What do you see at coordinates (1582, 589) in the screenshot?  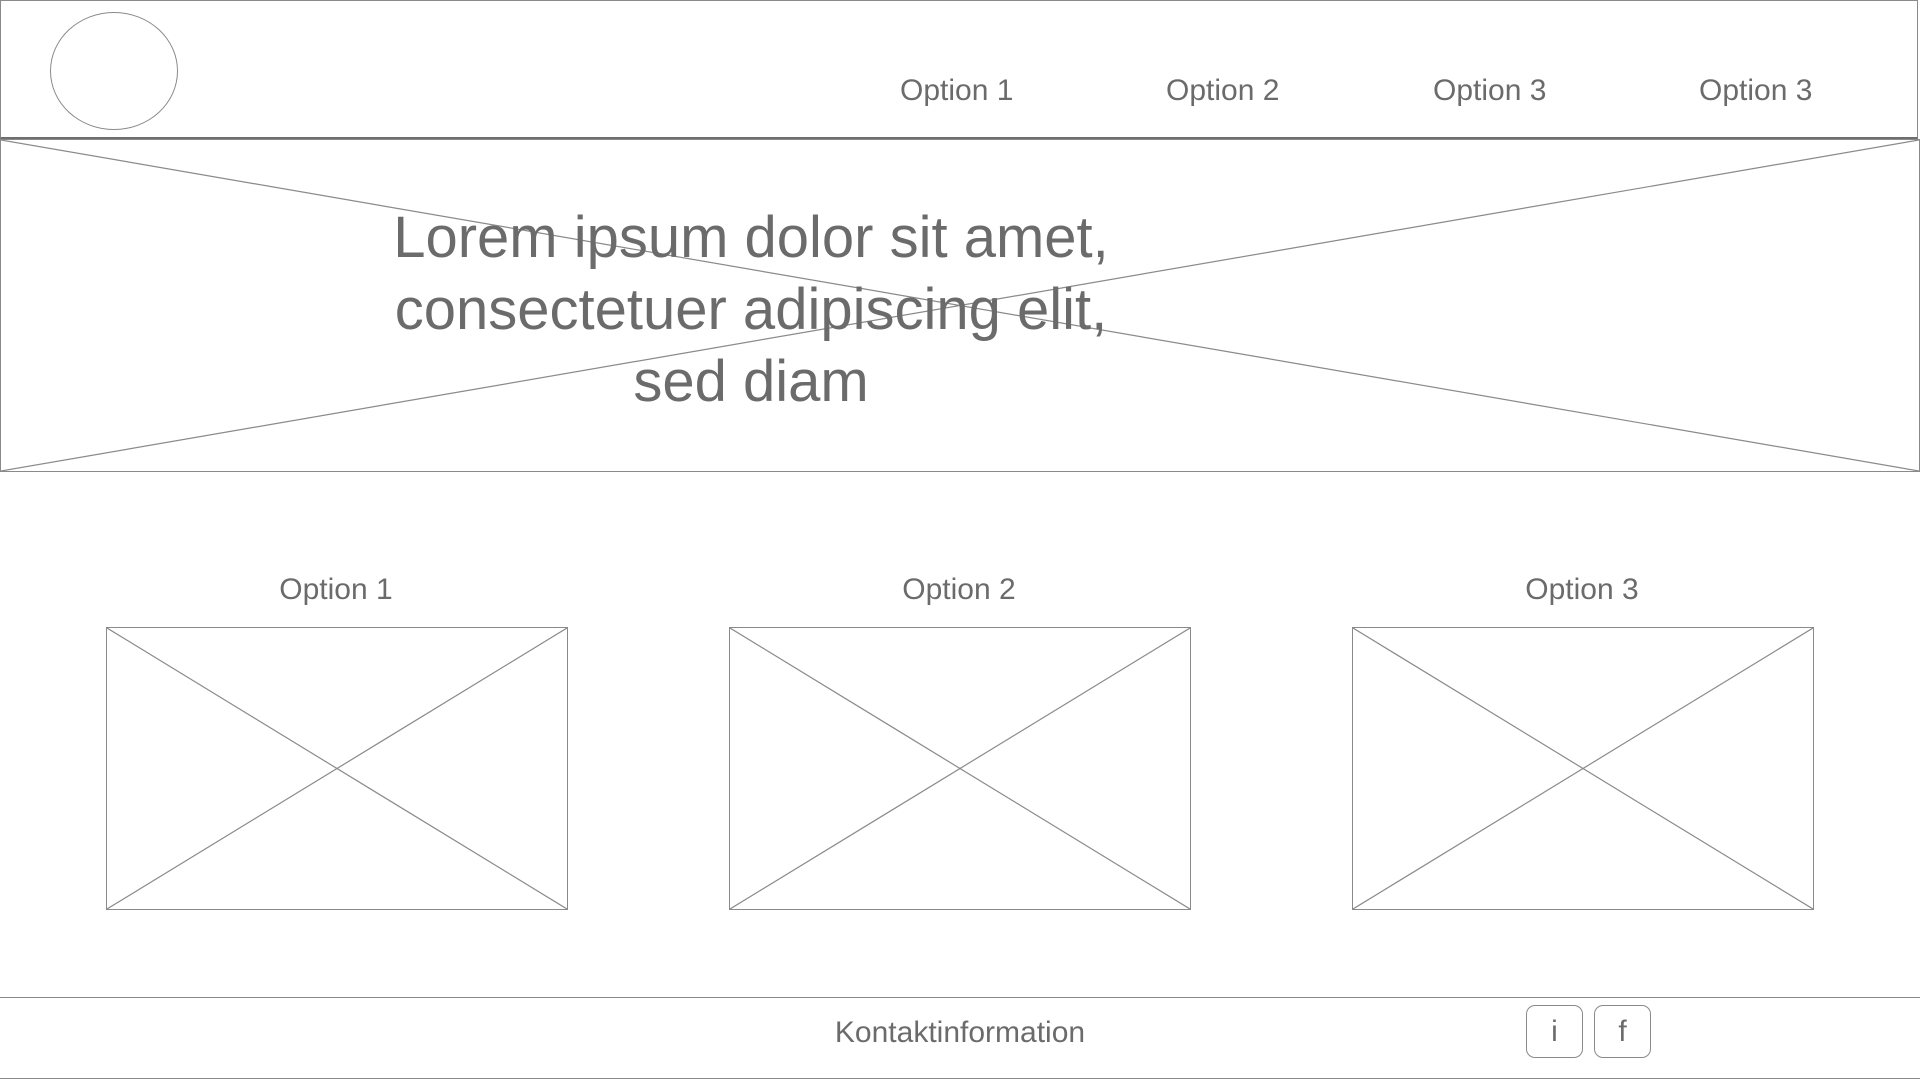 I see `card-label-option-3: Option 3` at bounding box center [1582, 589].